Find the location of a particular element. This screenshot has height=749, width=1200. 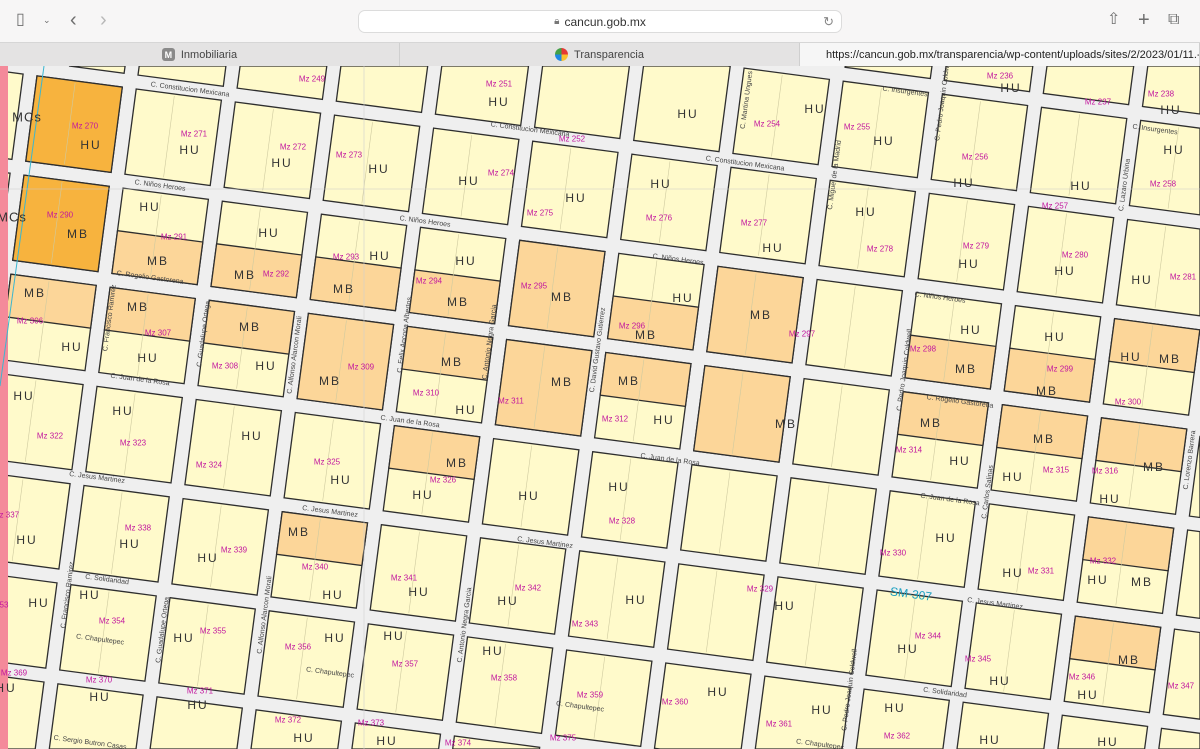

address-bar: 🔒︎ cancun.gob.mx ↻ is located at coordinates (600, 21).